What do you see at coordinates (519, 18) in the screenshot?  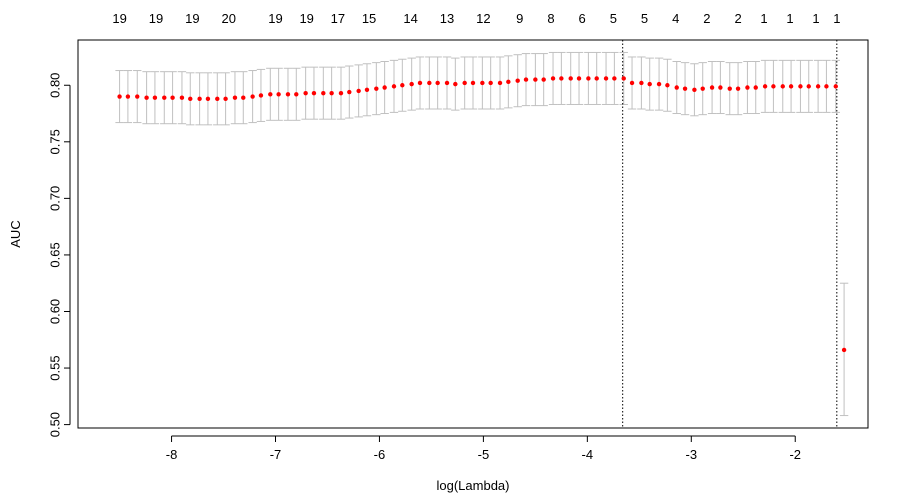 I see `top-axis-label: 9` at bounding box center [519, 18].